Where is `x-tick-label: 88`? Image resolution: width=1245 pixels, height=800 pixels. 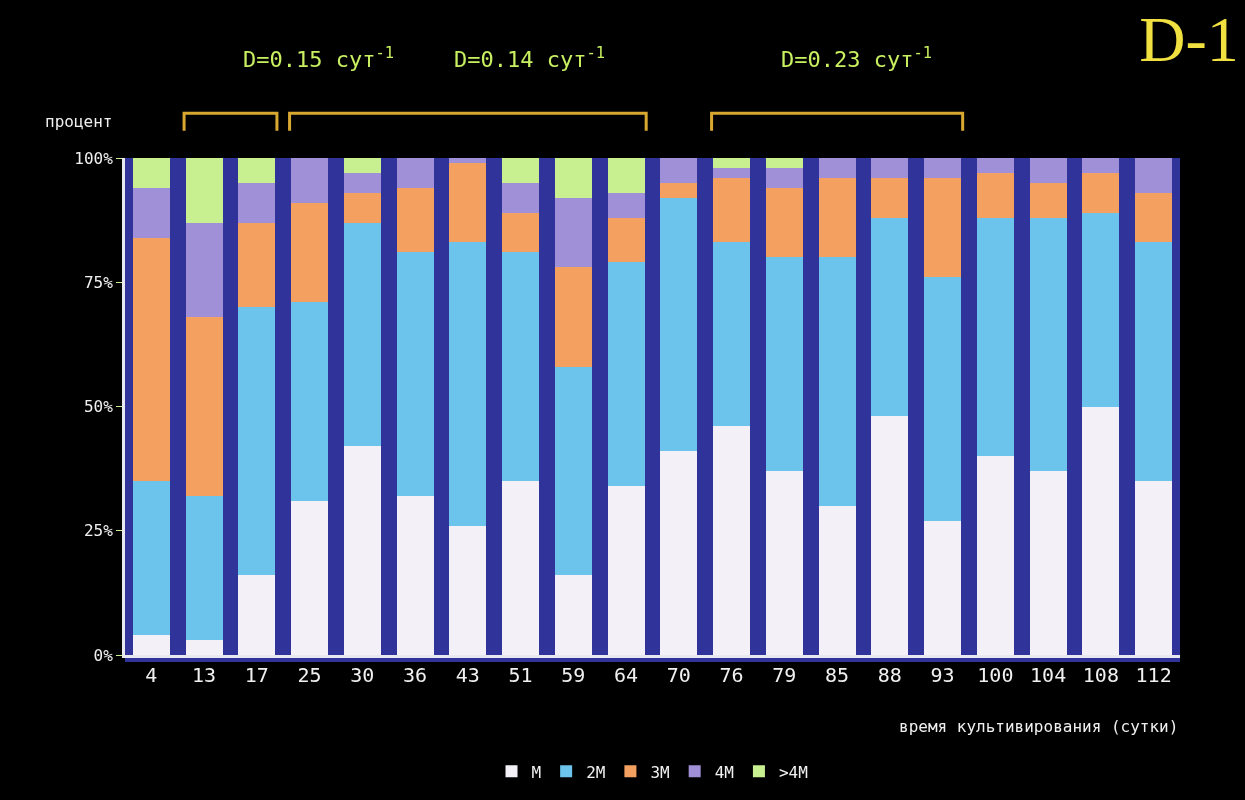
x-tick-label: 88 is located at coordinates (889, 675).